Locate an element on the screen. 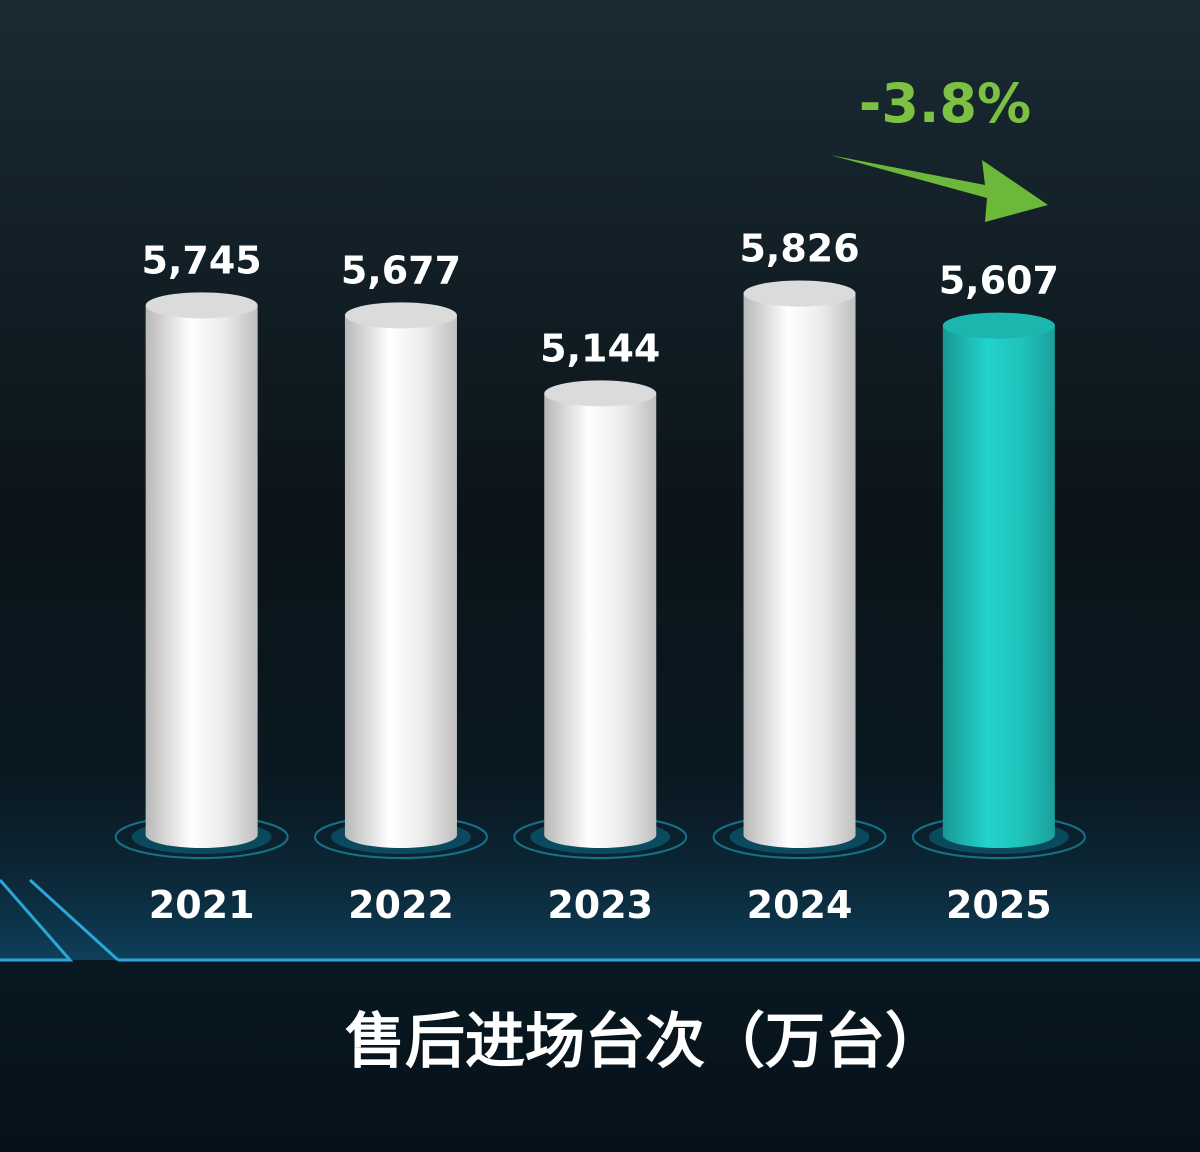  x-tick-label: 2025 is located at coordinates (999, 905).